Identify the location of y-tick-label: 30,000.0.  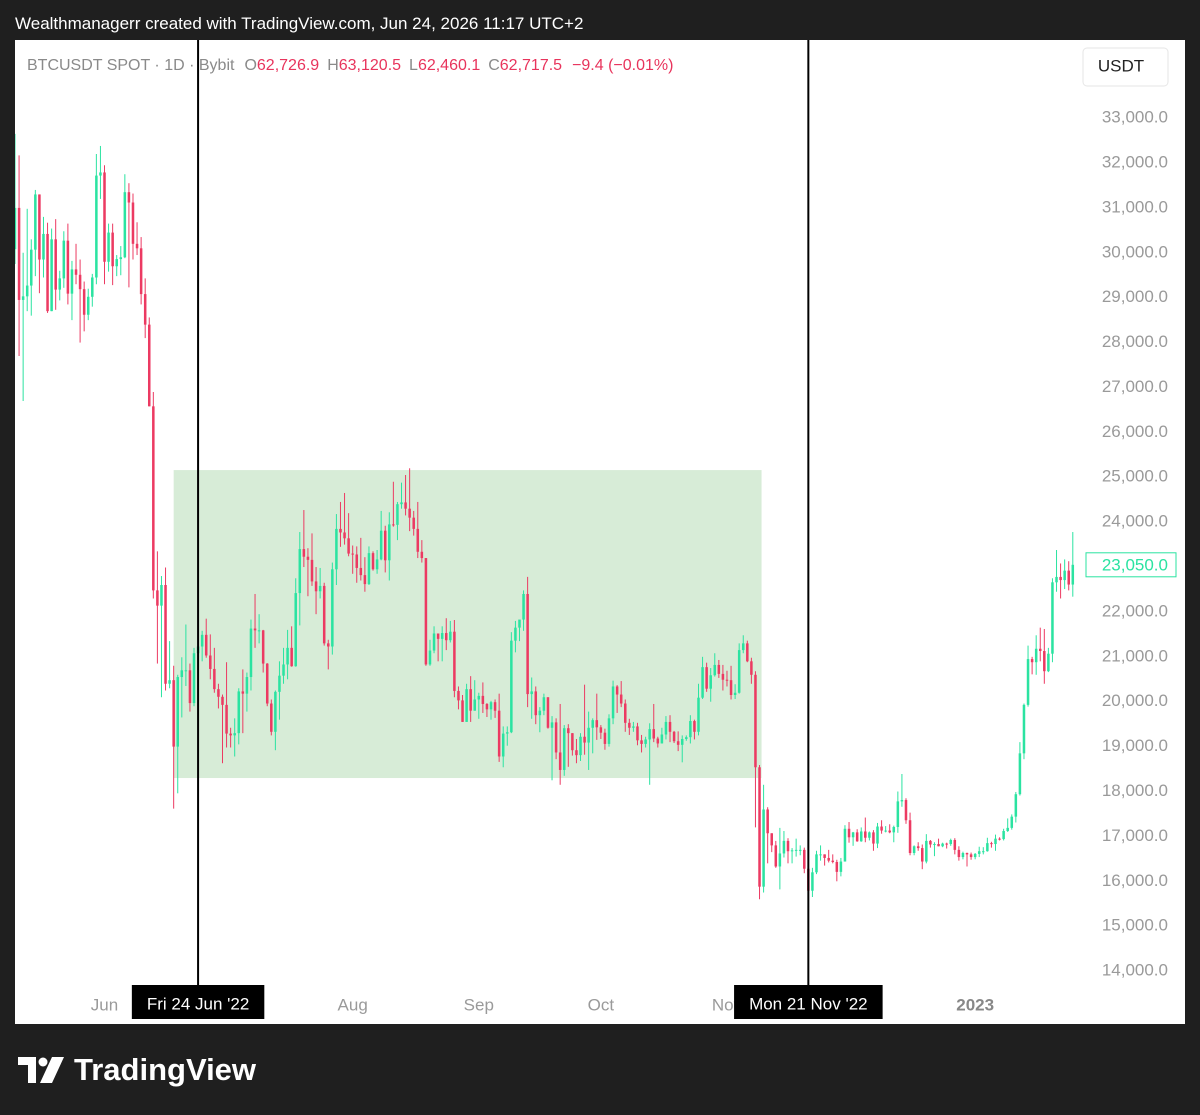
(1135, 251).